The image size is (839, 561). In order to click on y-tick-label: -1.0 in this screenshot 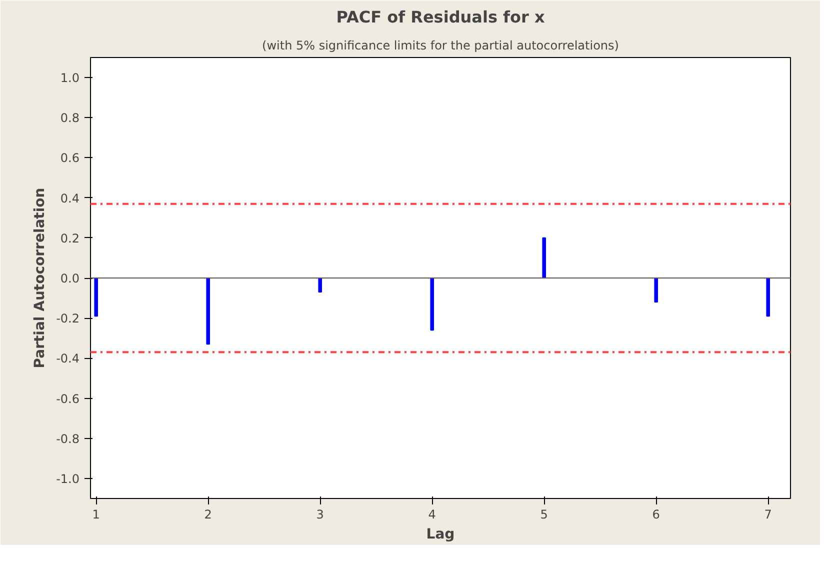, I will do `click(68, 479)`.